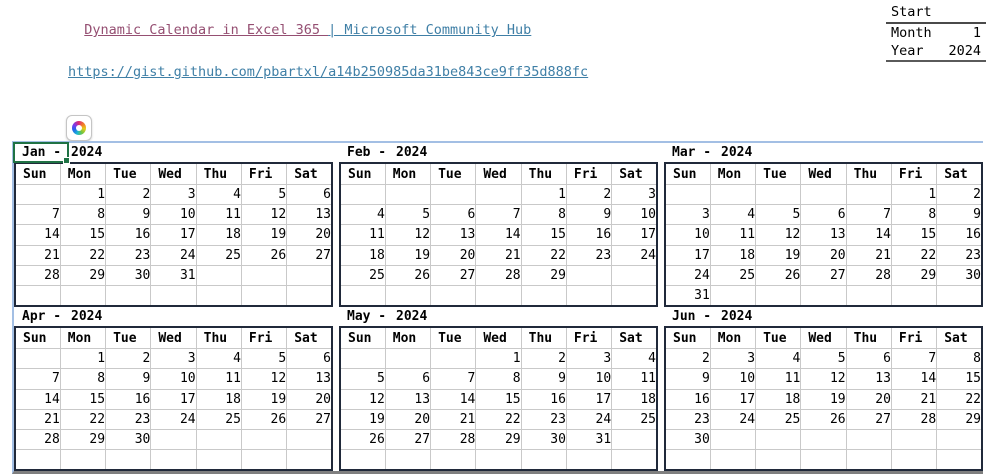  What do you see at coordinates (87, 317) in the screenshot?
I see `month-year-cell-apr: 2024` at bounding box center [87, 317].